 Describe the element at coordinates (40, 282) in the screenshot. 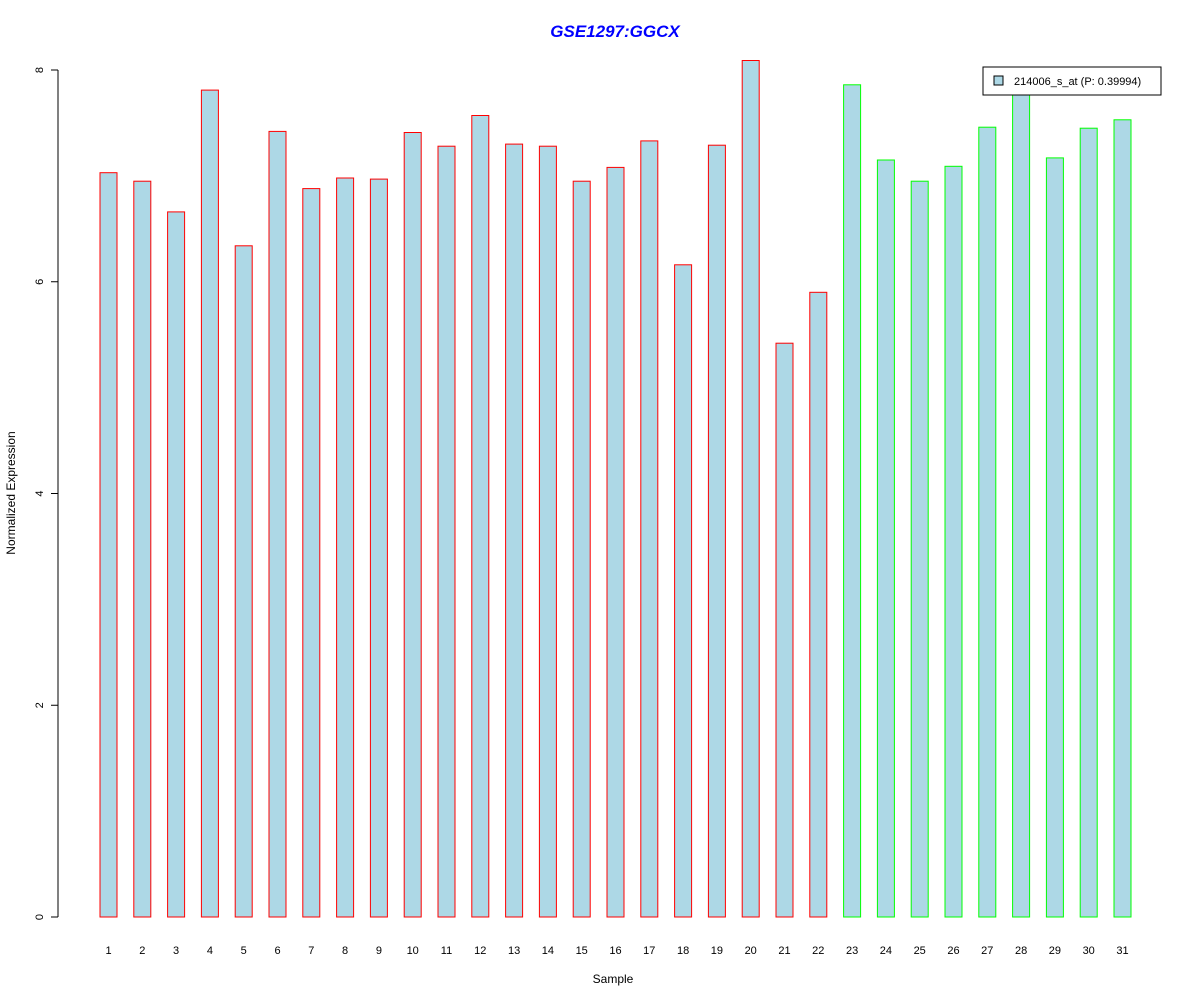

I see `y-tick-label: 6` at that location.